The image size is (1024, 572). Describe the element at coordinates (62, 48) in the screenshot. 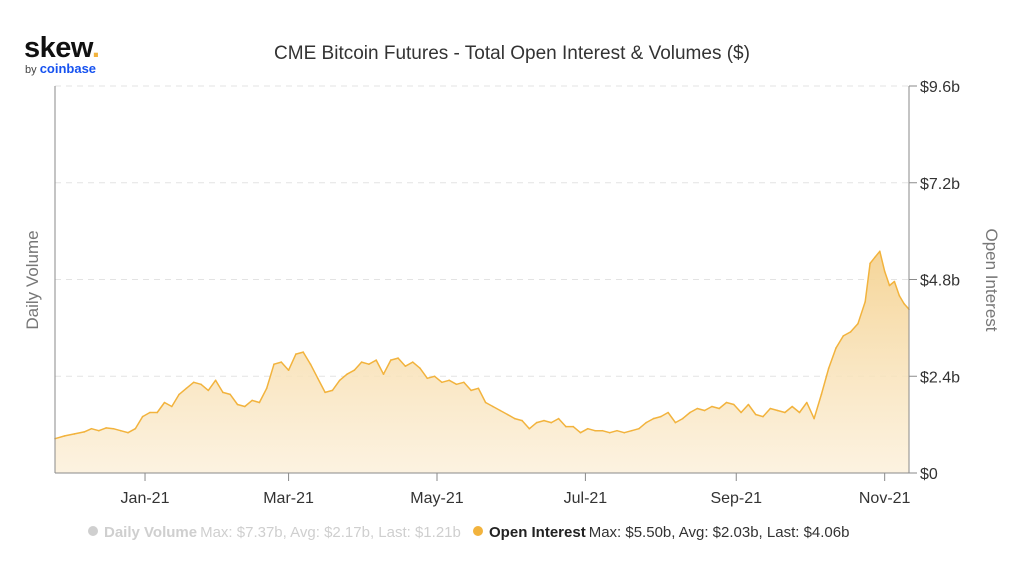

I see `logo-wordmark: skew.` at that location.